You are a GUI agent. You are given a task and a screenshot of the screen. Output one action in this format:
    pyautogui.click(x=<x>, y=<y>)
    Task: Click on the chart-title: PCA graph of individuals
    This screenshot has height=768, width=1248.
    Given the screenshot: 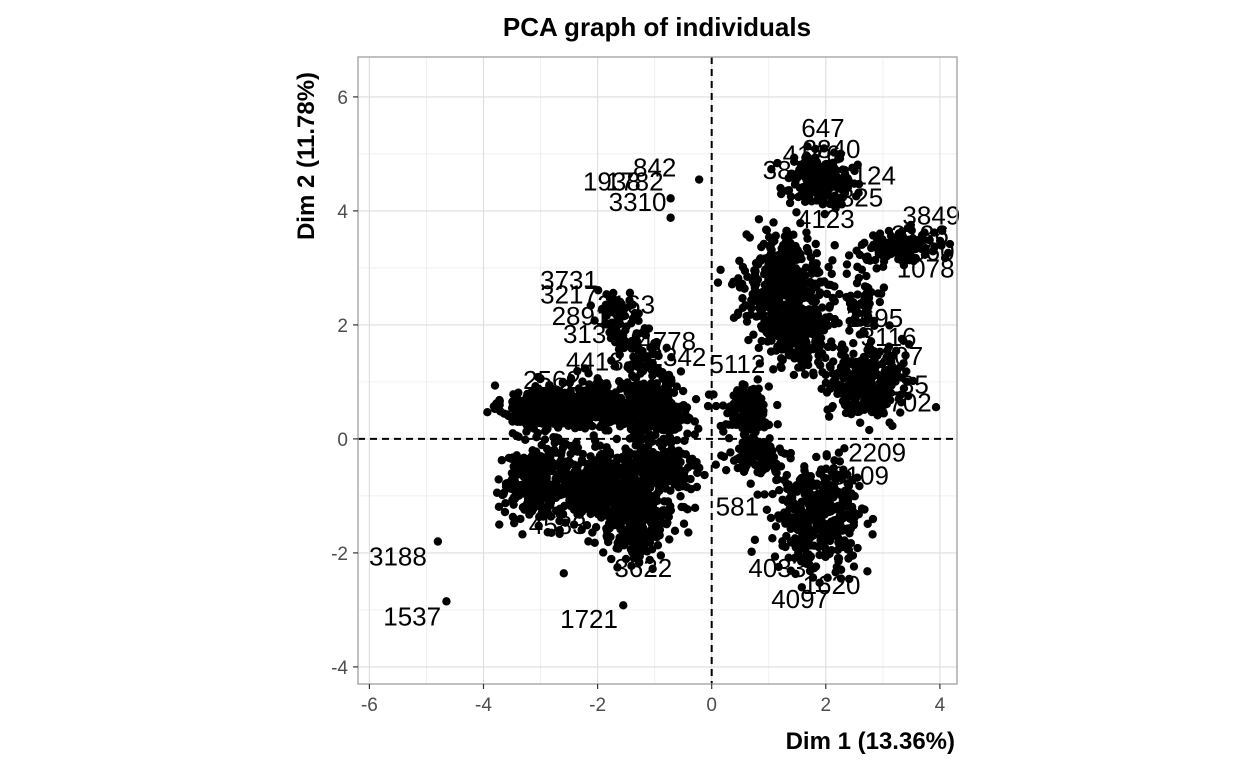 What is the action you would take?
    pyautogui.click(x=657, y=27)
    